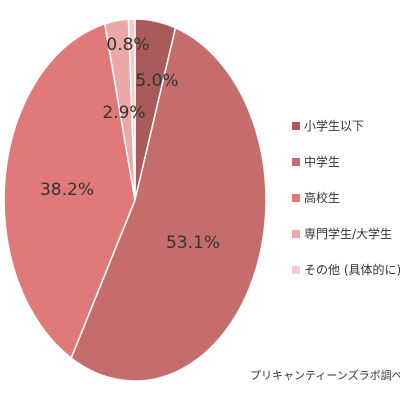 Image resolution: width=400 pixels, height=400 pixels. Describe the element at coordinates (322, 162) in the screenshot. I see `legend-label: 中学生` at that location.